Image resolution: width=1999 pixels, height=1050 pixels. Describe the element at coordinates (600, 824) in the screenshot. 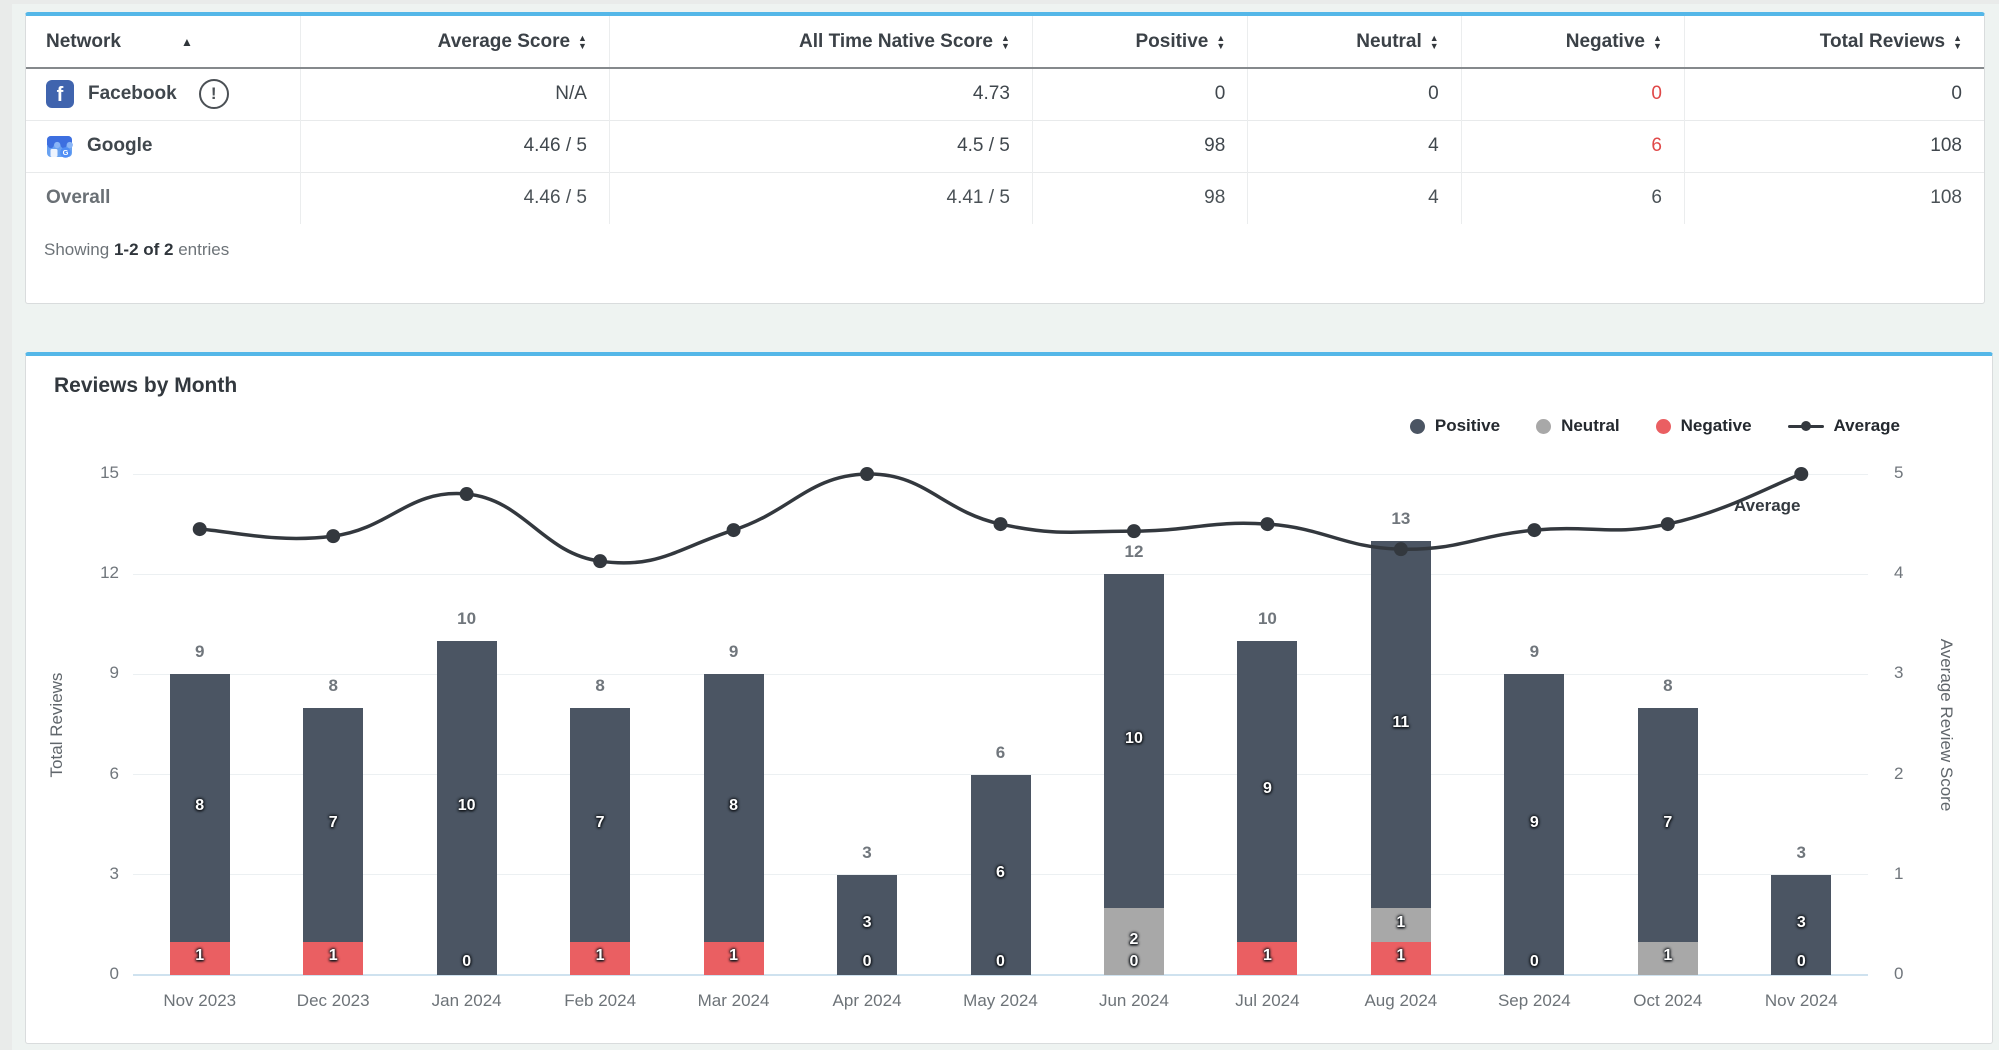

I see `bar-segment-positive-feb-2024` at that location.